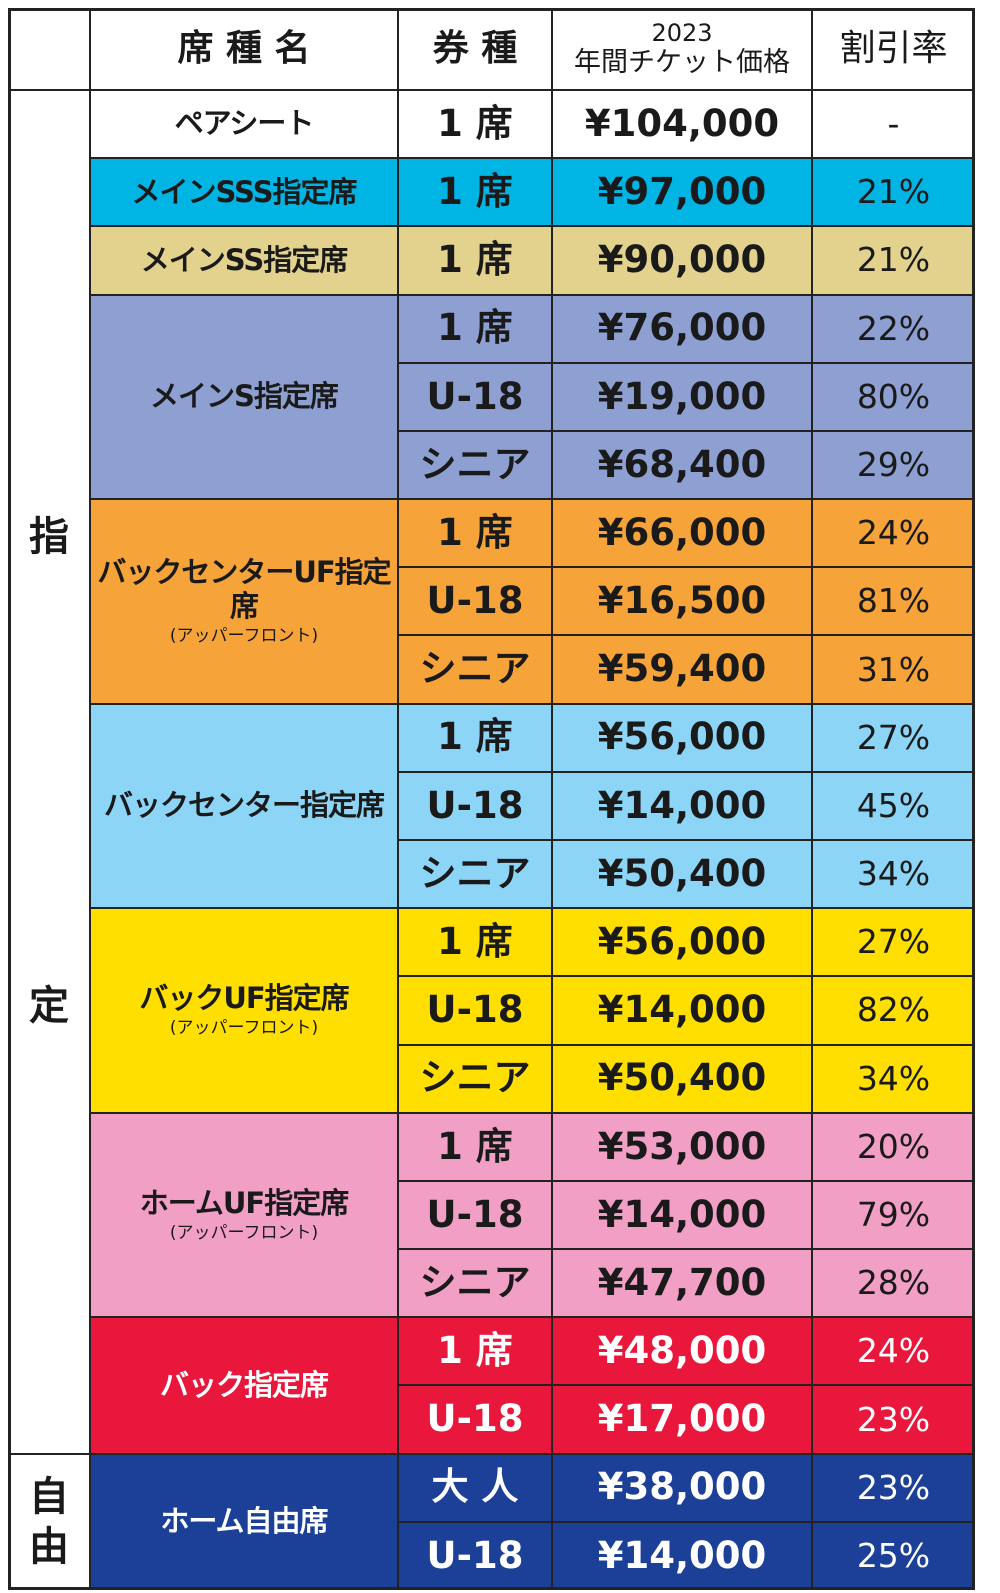 Image resolution: width=1000 pixels, height=1593 pixels. I want to click on discount: 27%, so click(893, 737).